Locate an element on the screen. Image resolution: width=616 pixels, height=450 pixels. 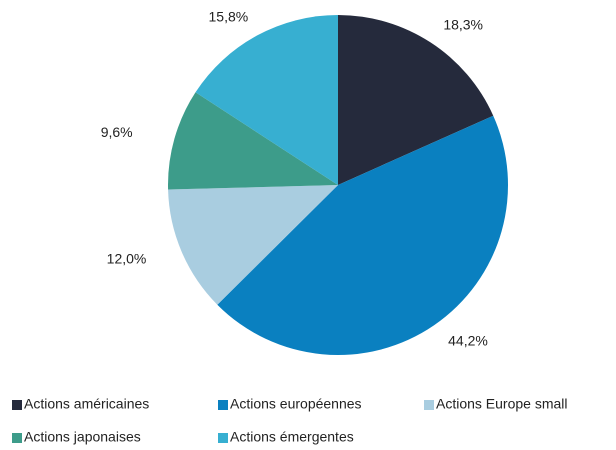
data-label: 9,6% is located at coordinates (117, 132).